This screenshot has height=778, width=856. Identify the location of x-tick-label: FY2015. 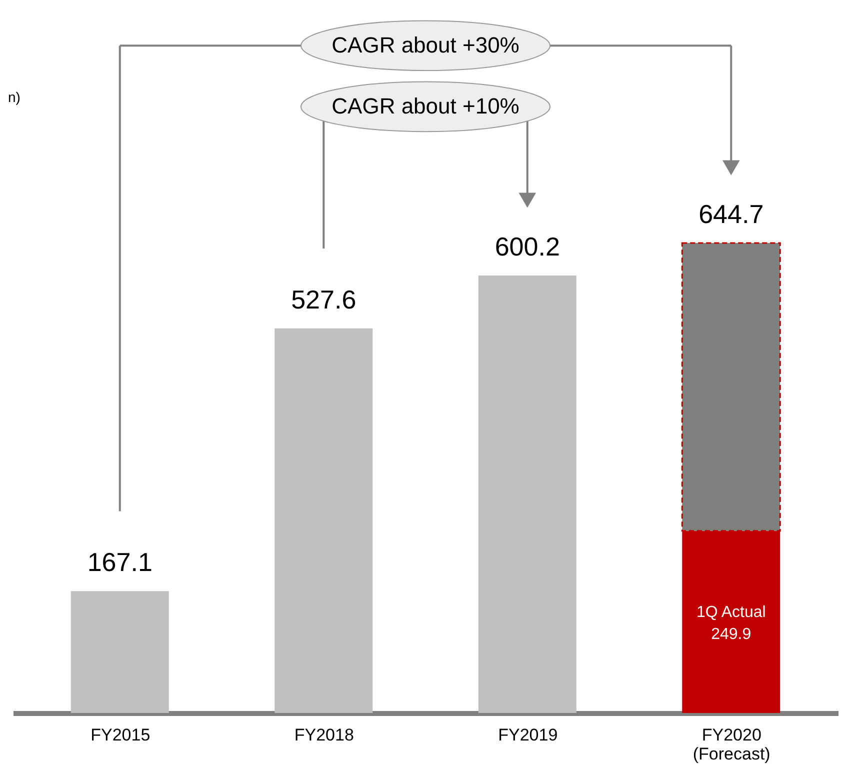
(120, 735).